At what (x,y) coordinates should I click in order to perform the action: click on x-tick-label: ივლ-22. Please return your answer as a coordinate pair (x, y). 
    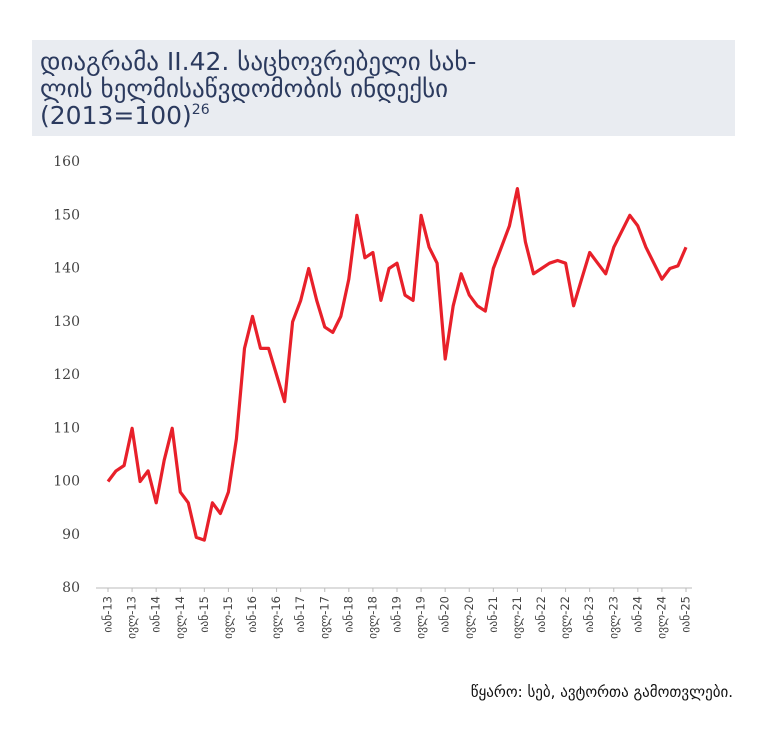
    Looking at the image, I should click on (565, 617).